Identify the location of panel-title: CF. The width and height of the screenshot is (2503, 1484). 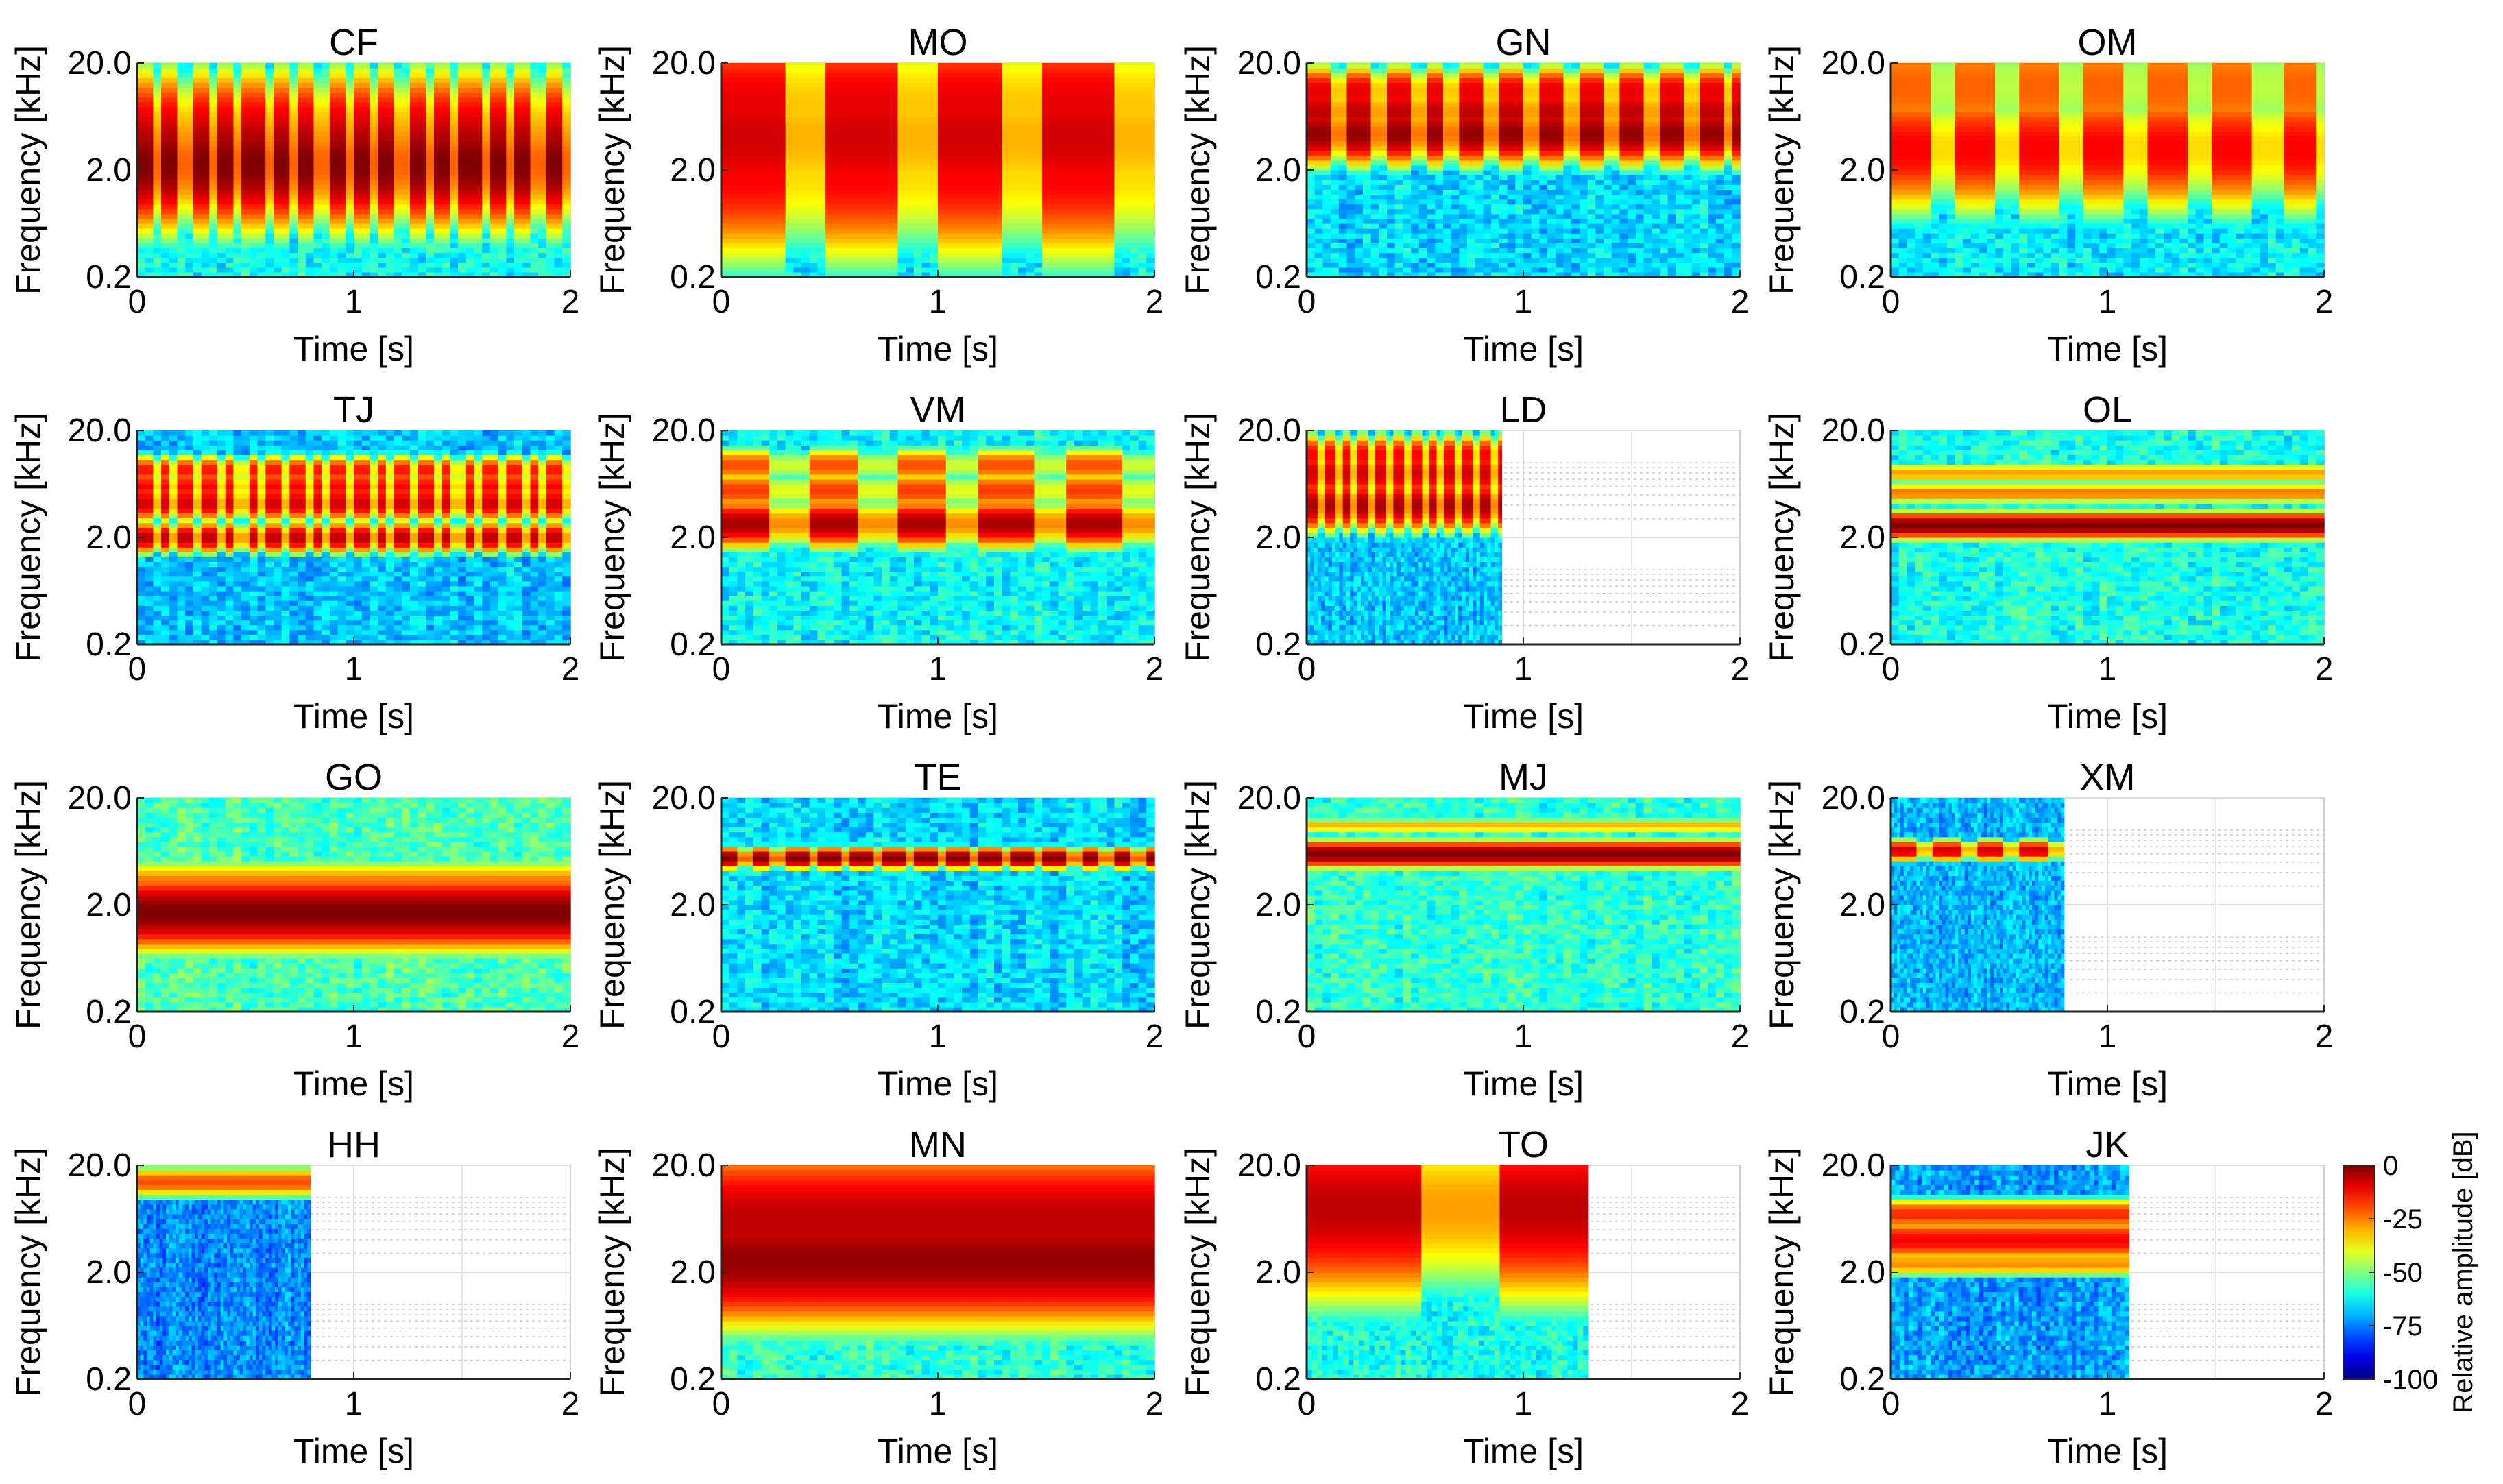
(353, 42).